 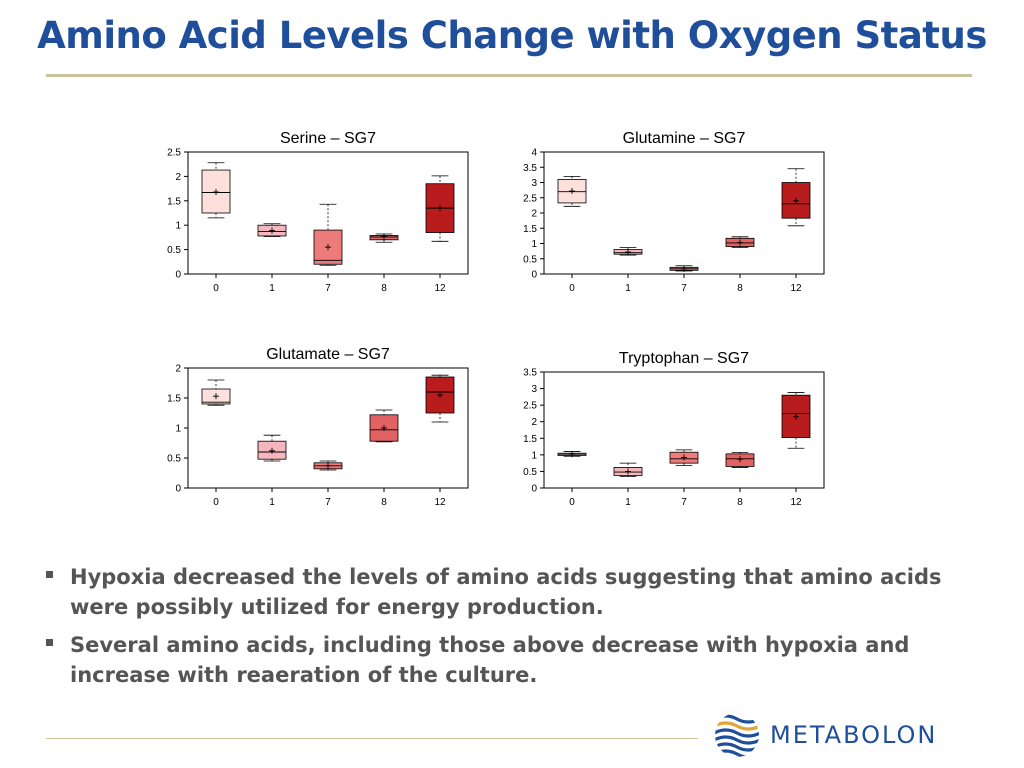 I want to click on chart-serine: Serine – SG7 0 0.5 1 1.5 2 2.5 0 1 7 8 12, so click(x=315, y=212).